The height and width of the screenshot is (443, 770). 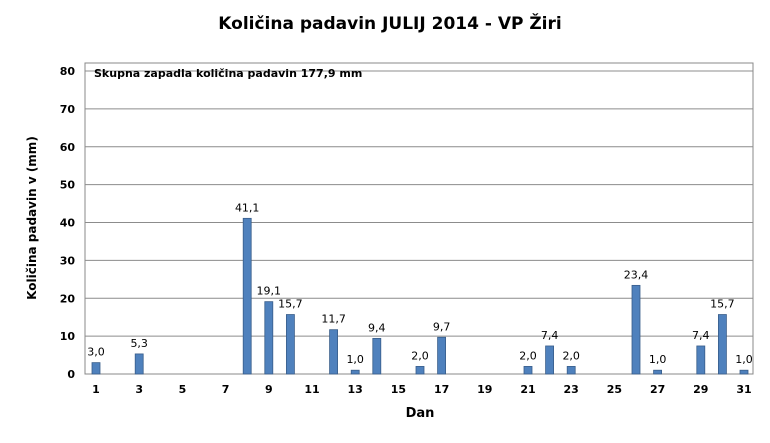 I want to click on y-tick-label: 10, so click(x=68, y=336).